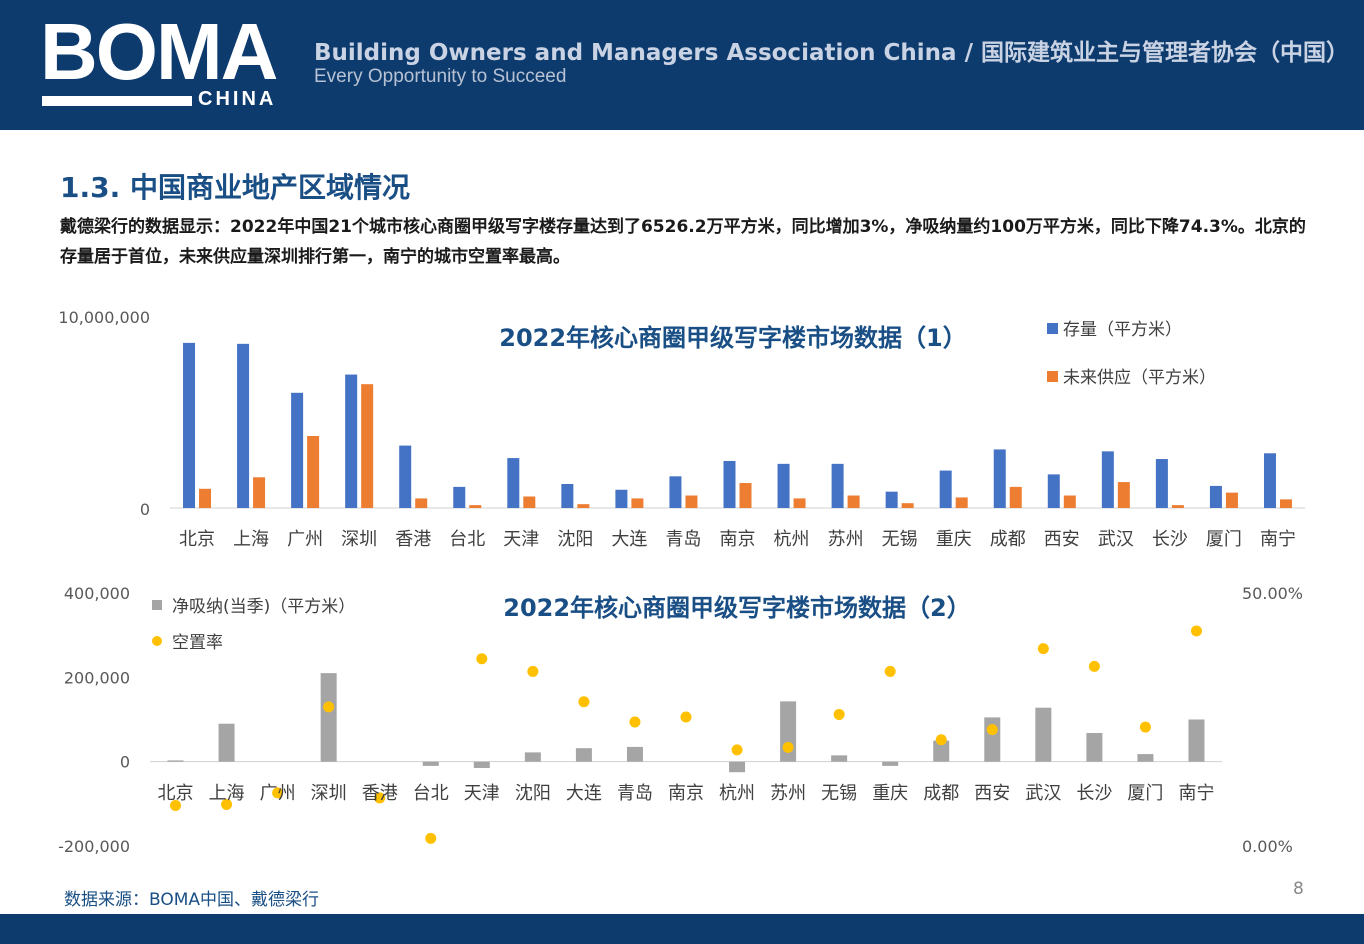 This screenshot has height=944, width=1364. I want to click on chart2-category-label: 台北, so click(431, 793).